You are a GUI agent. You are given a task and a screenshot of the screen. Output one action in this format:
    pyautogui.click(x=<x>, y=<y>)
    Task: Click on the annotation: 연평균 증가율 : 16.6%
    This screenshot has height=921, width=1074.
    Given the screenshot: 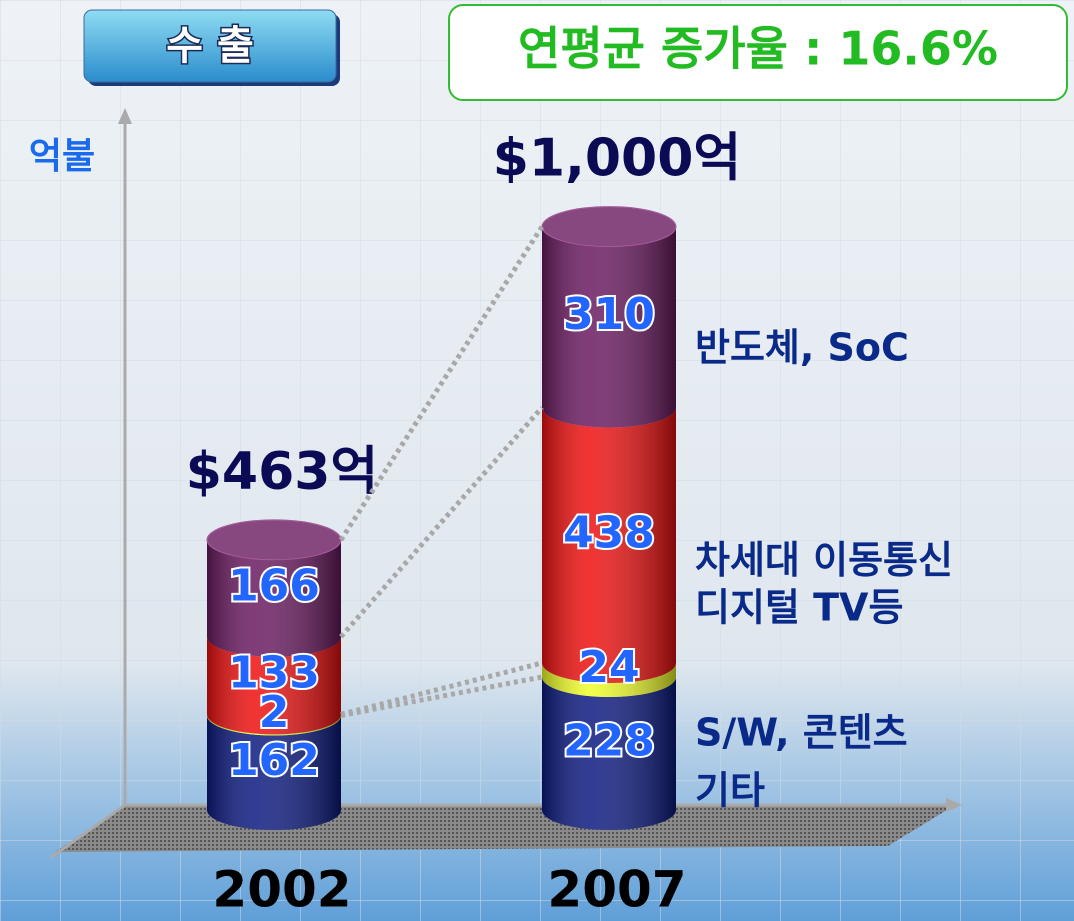 What is the action you would take?
    pyautogui.click(x=758, y=49)
    